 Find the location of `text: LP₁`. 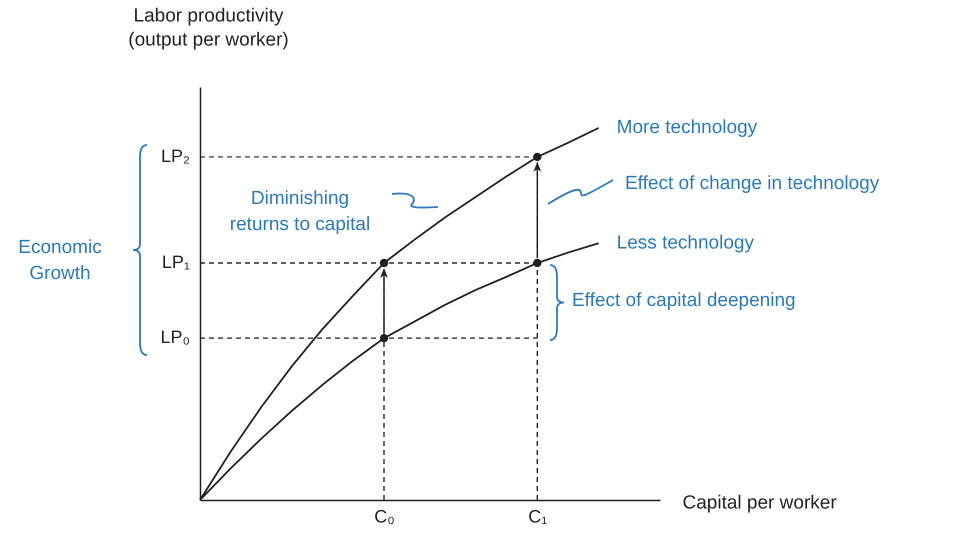

text: LP₁ is located at coordinates (176, 262).